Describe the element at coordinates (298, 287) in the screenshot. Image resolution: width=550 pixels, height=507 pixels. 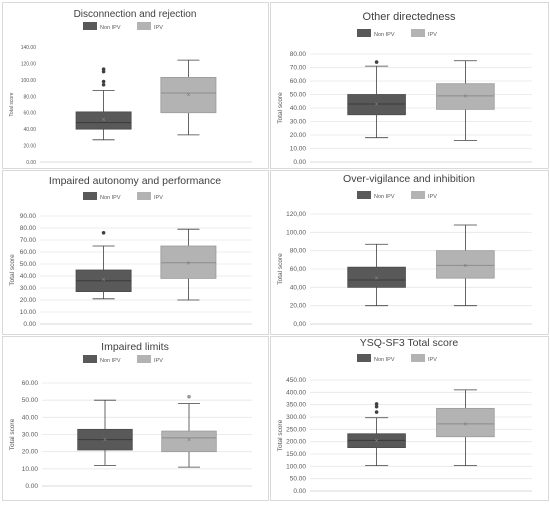
I see `y-tick-label: 40,00` at that location.